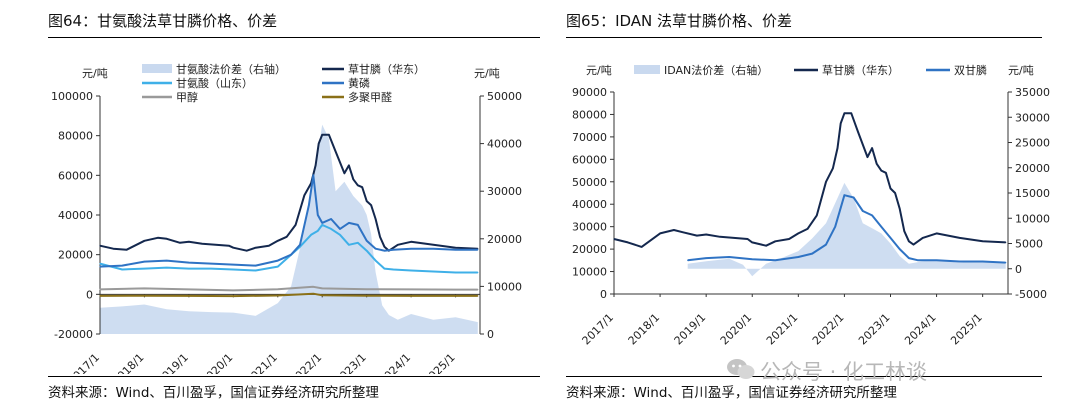 This screenshot has height=415, width=1080. I want to click on left-tick-label: 30000, so click(589, 227).